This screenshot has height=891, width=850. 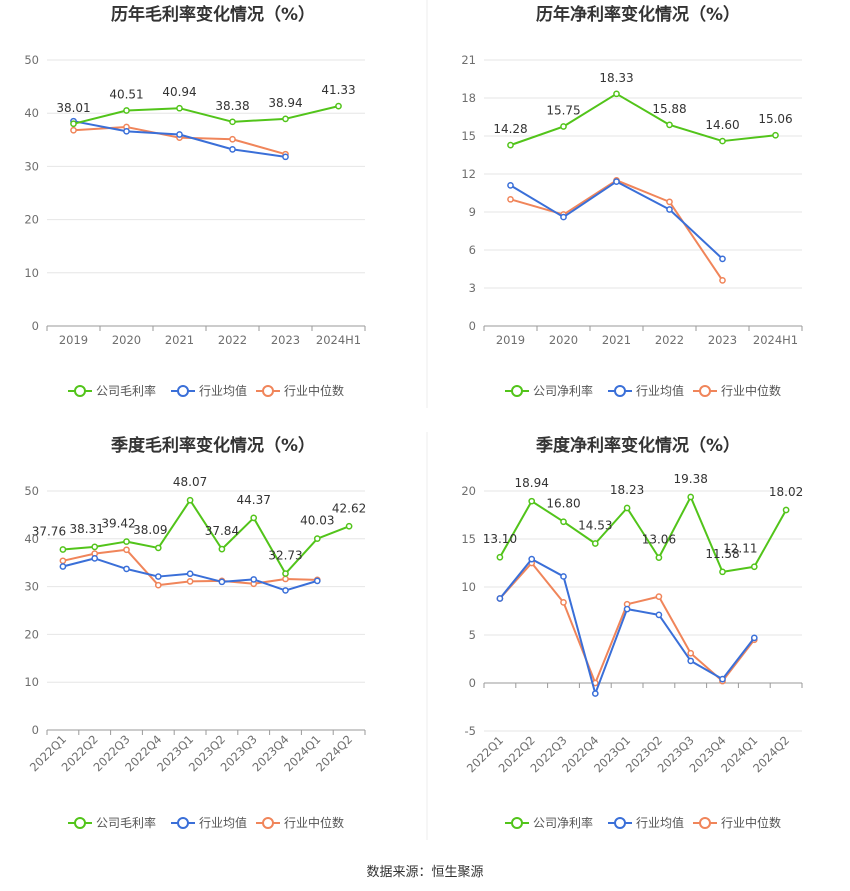 I want to click on data-label: 37.76, so click(x=49, y=532).